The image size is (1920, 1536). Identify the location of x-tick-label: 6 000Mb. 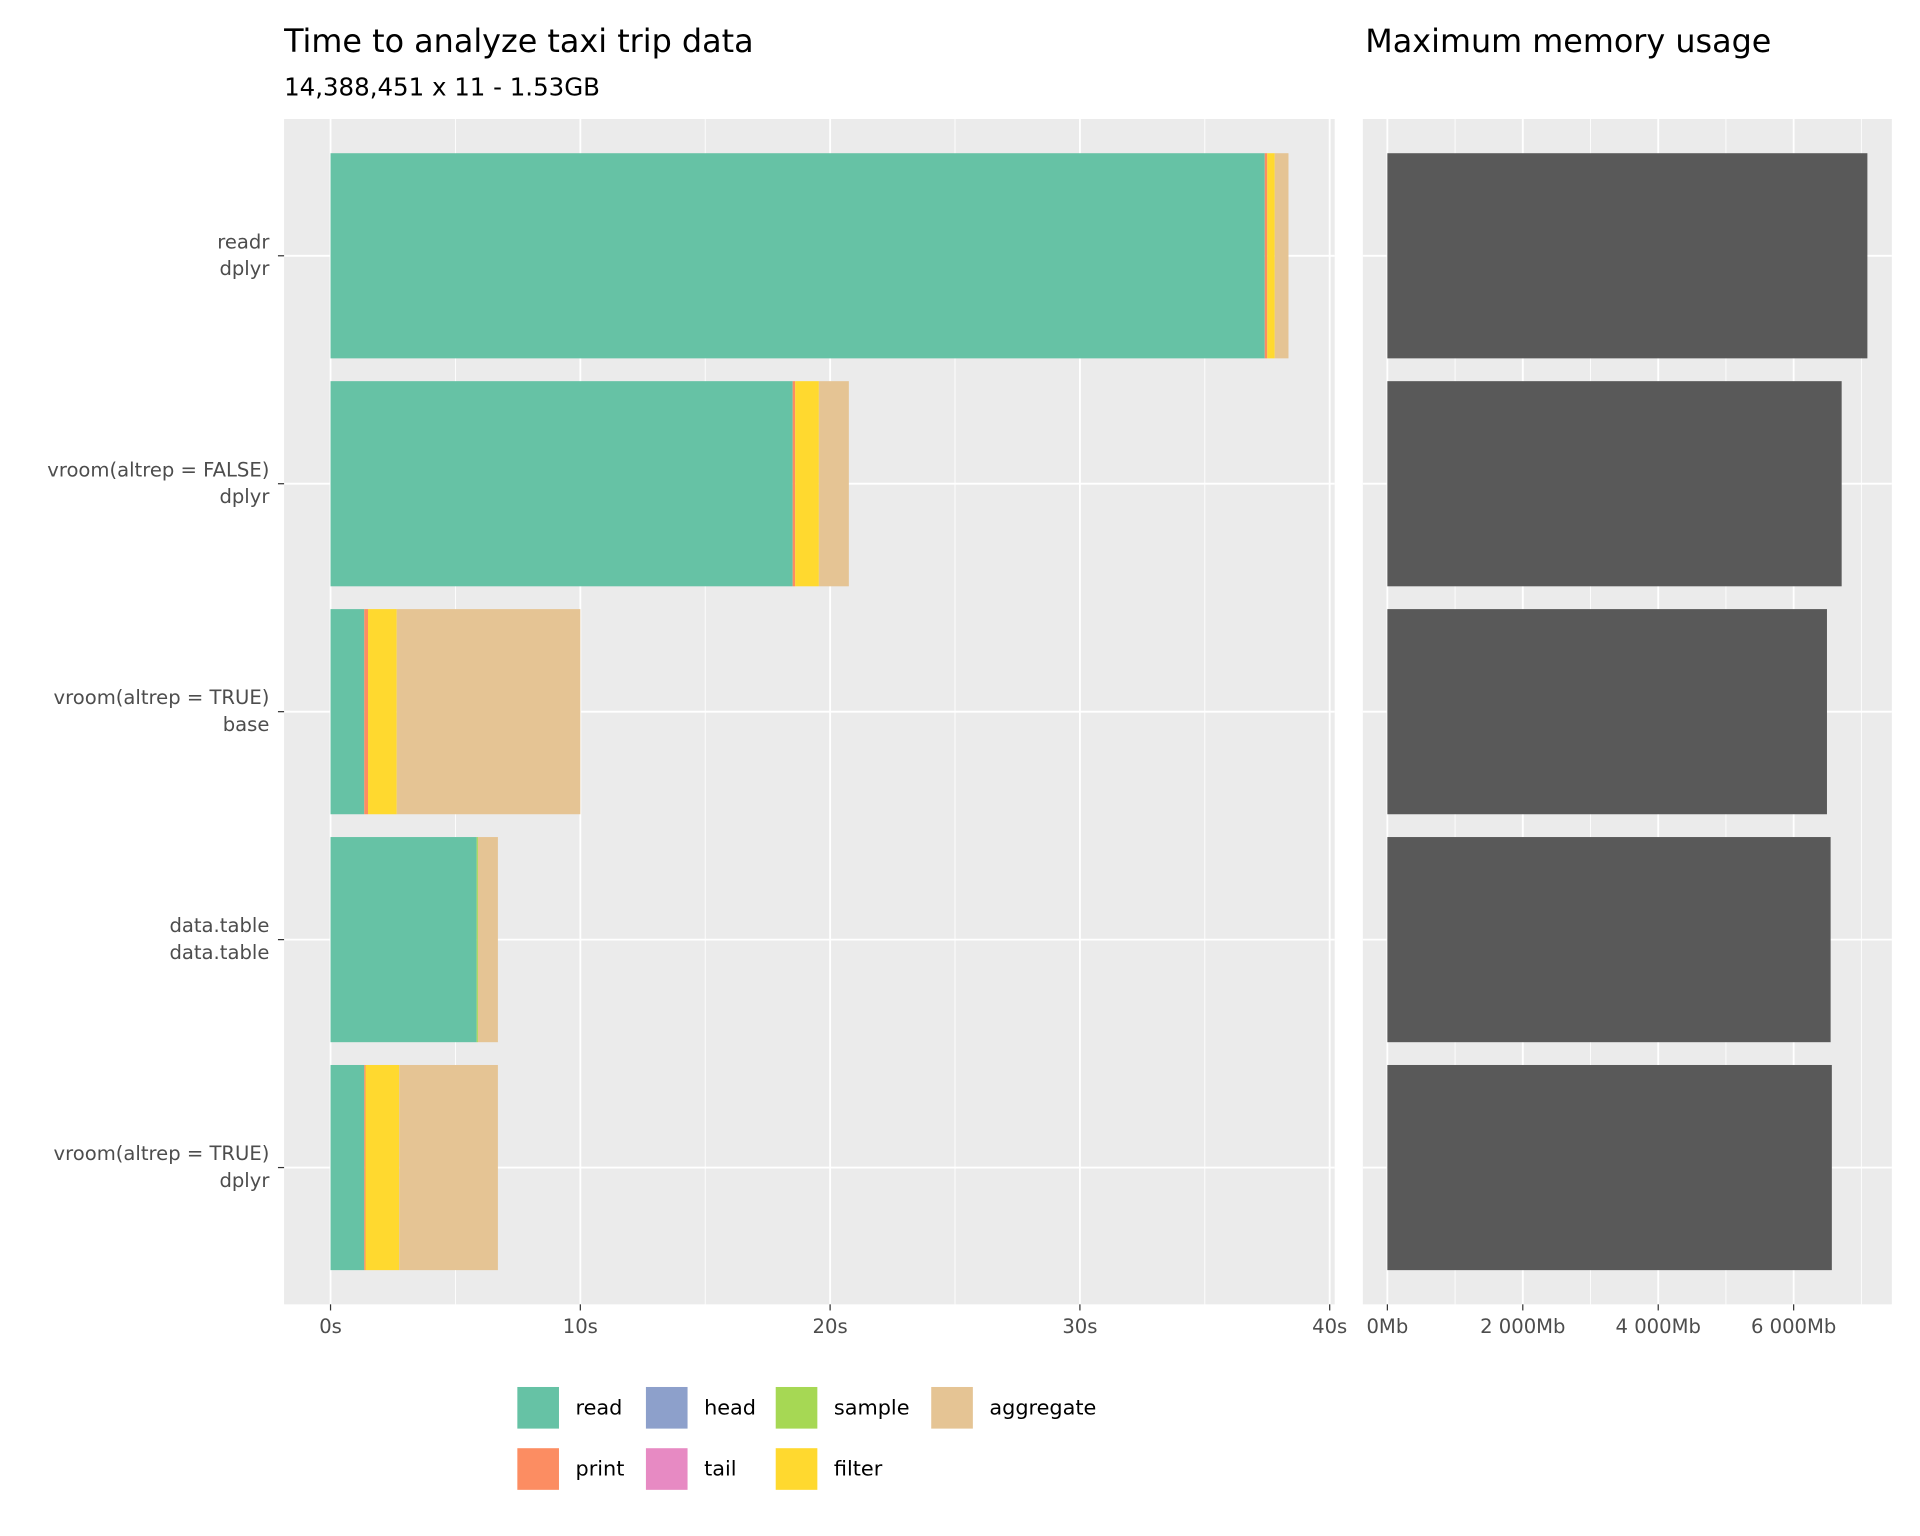
(1793, 1326).